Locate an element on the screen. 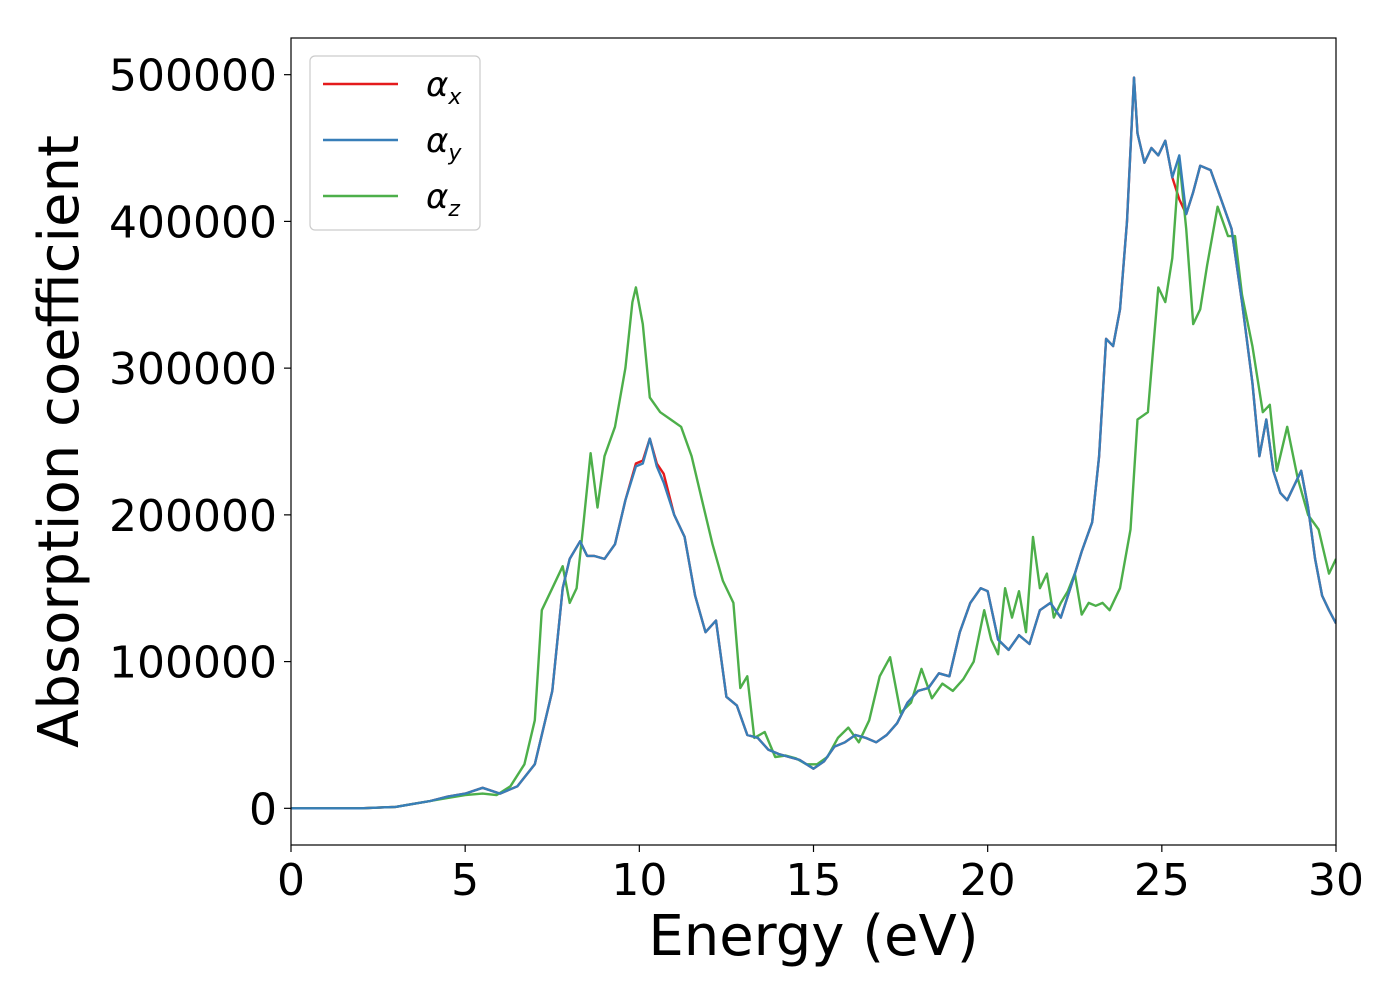 This screenshot has width=1400, height=1000. y-tick-label: 0 is located at coordinates (263, 809).